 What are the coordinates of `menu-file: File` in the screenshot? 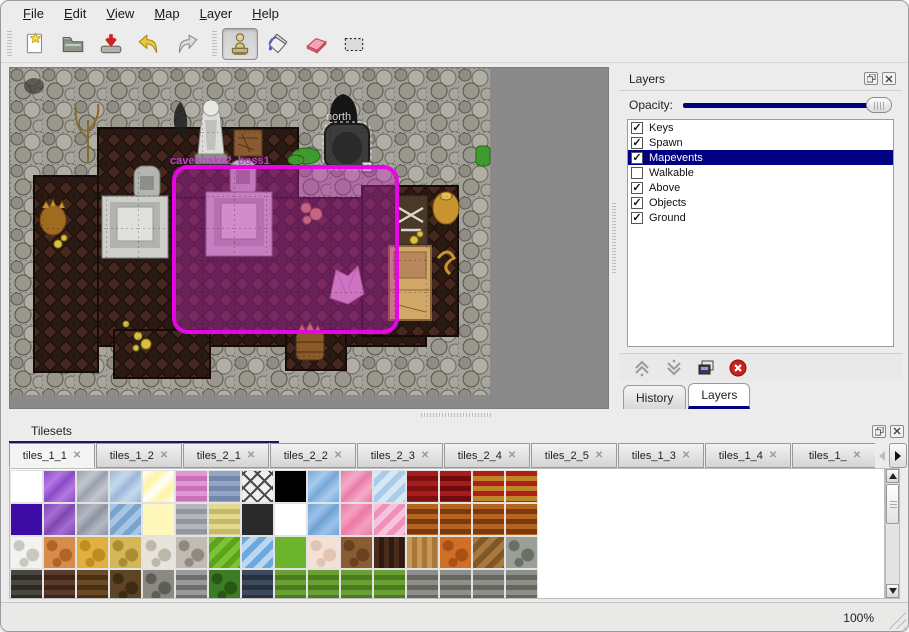 It's located at (33, 13).